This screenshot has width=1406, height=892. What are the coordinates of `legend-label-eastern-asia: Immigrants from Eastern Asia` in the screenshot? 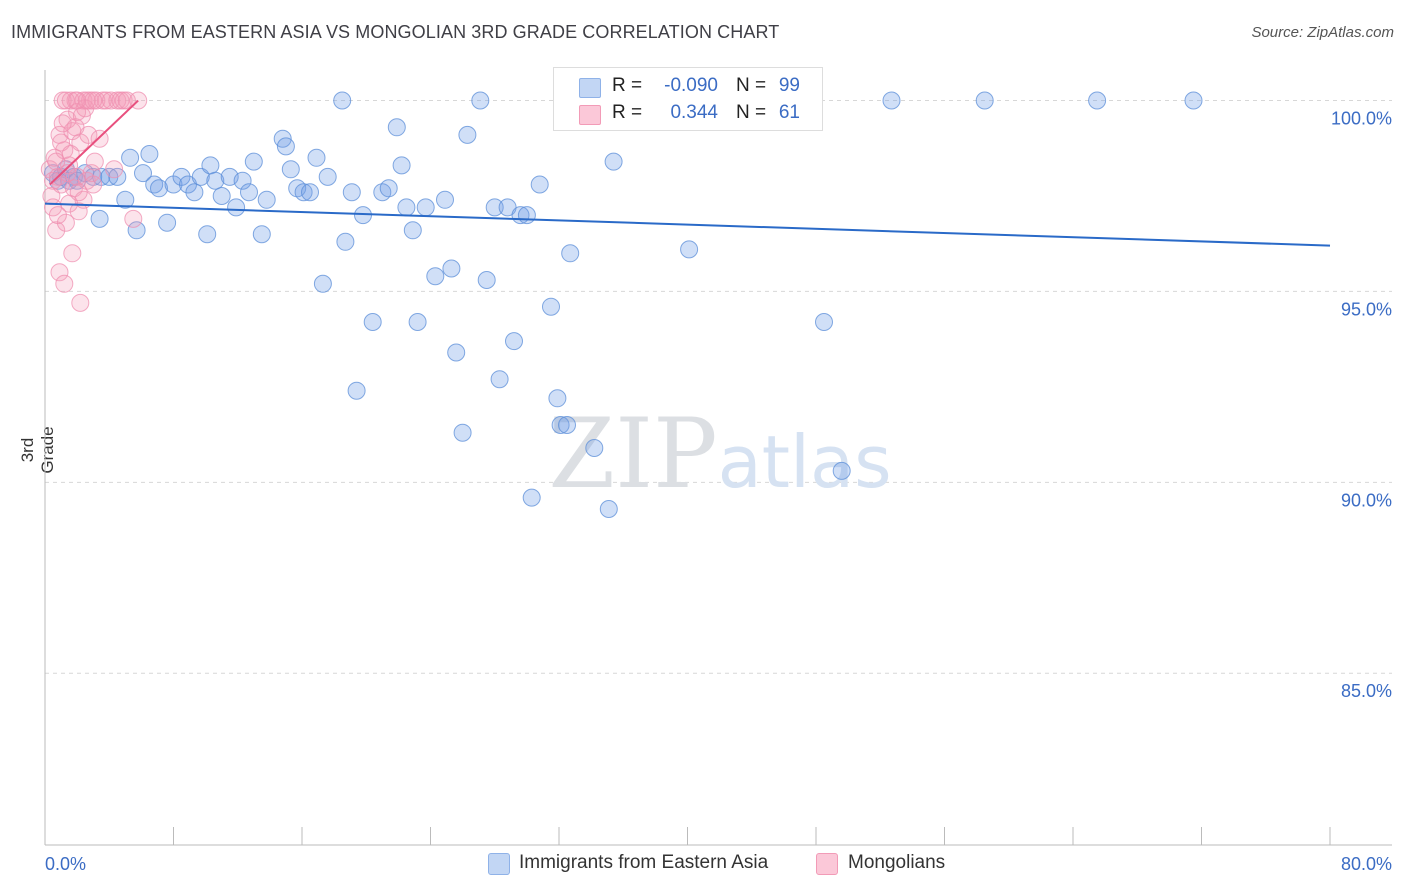 It's located at (644, 862).